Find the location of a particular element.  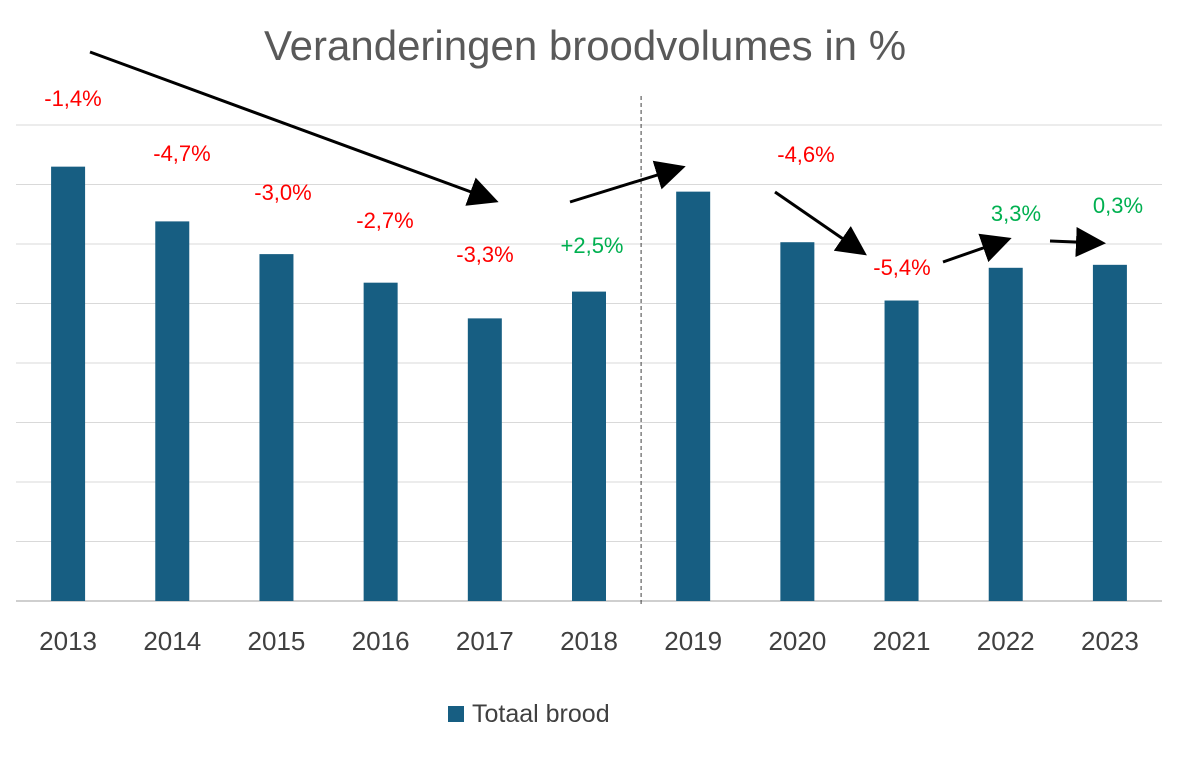

bar-2019 is located at coordinates (693, 396).